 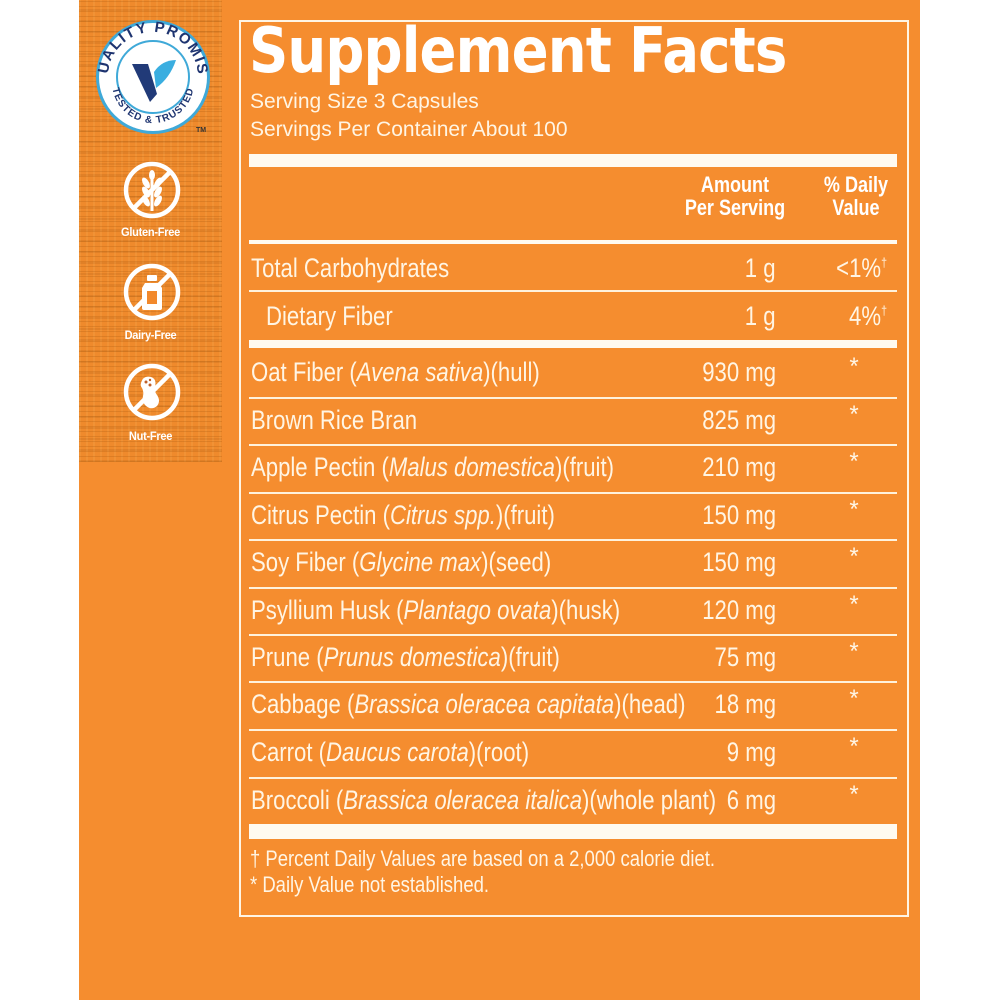 I want to click on ingredient-amount: 210 mg, so click(x=739, y=467).